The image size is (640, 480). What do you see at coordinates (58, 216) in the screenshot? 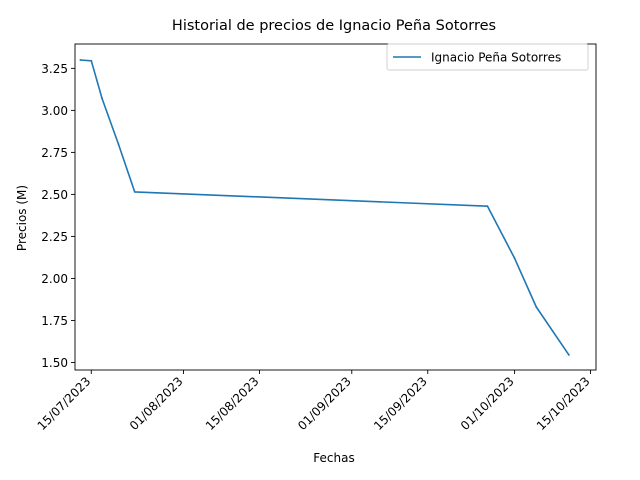
I see `y-axis: 1.50 1.75 2.00 2.25 2.50 2.75 3.00 3.25` at bounding box center [58, 216].